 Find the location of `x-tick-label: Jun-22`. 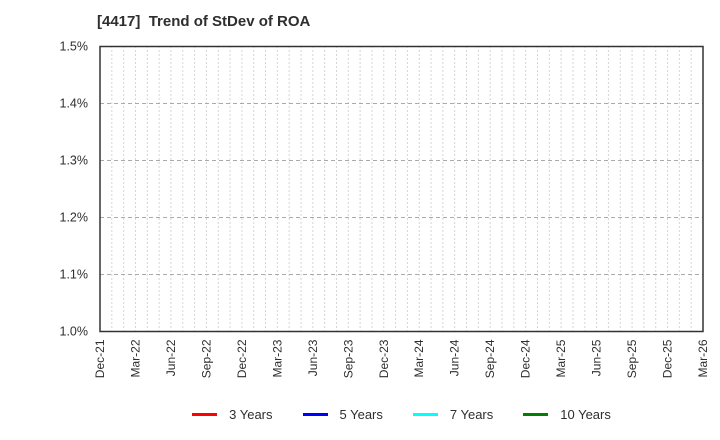

x-tick-label: Jun-22 is located at coordinates (171, 357).